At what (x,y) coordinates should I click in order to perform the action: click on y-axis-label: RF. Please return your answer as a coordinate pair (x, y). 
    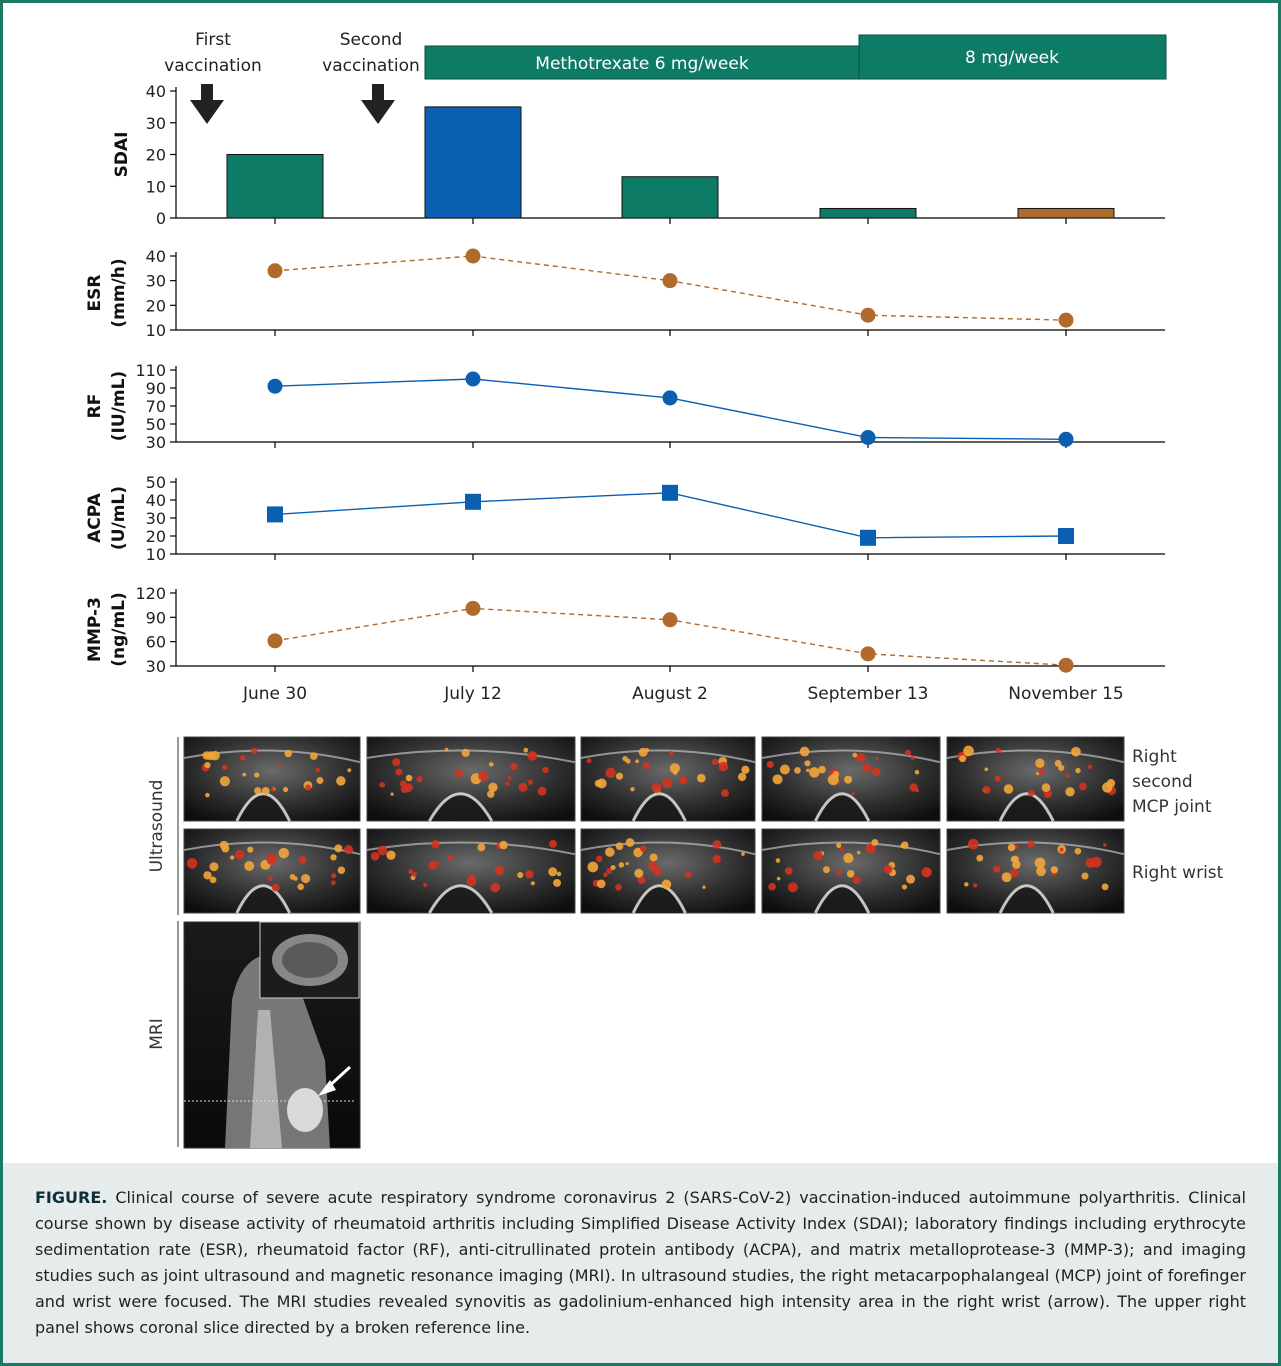
    Looking at the image, I should click on (95, 406).